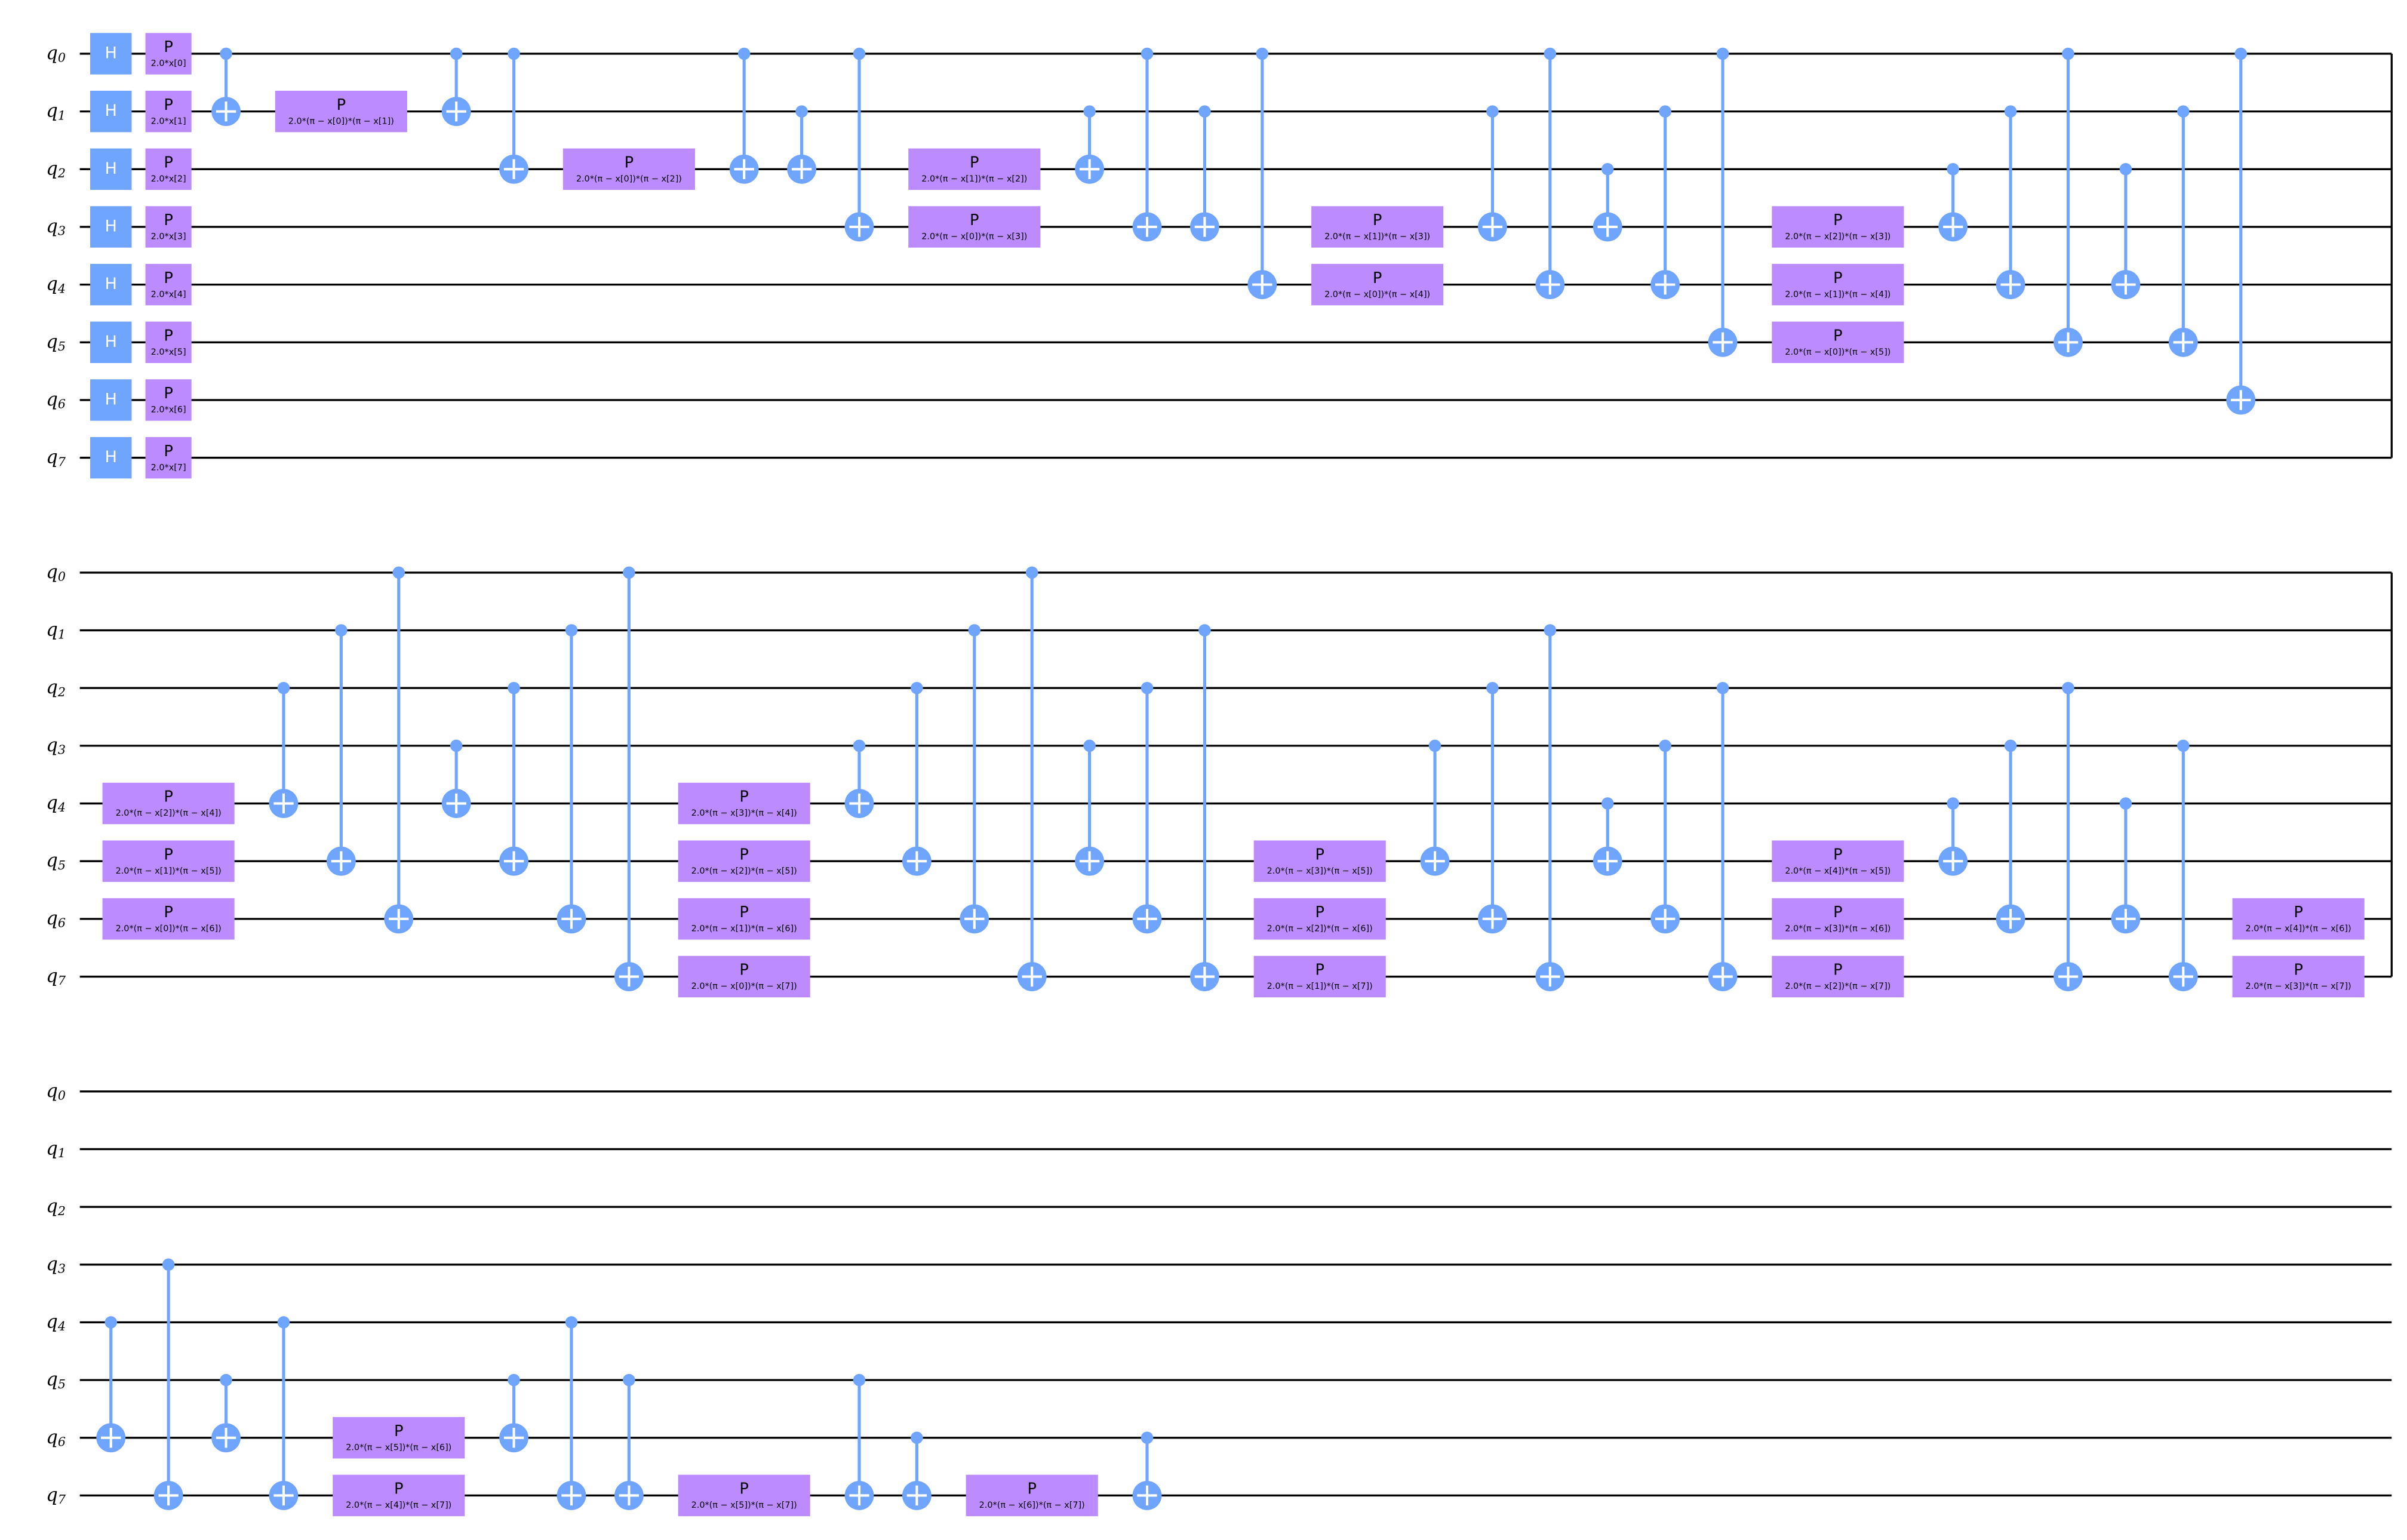  I want to click on phase-gate: P 2.0*(π − x[4])*(π − x[6]), so click(2298, 919).